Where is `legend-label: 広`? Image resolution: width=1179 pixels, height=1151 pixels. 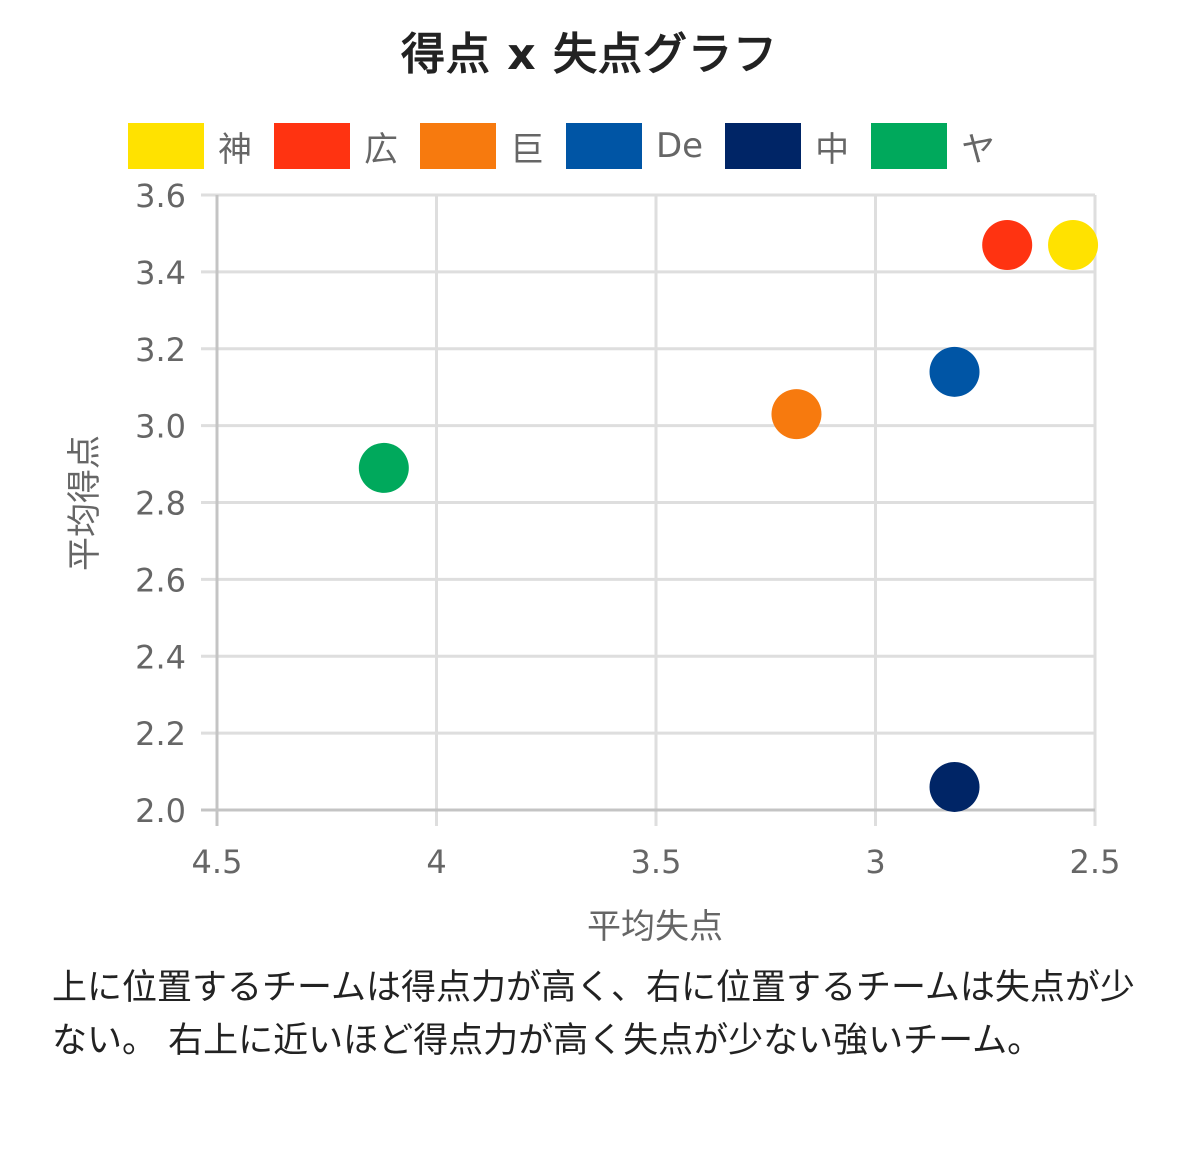 legend-label: 広 is located at coordinates (381, 149).